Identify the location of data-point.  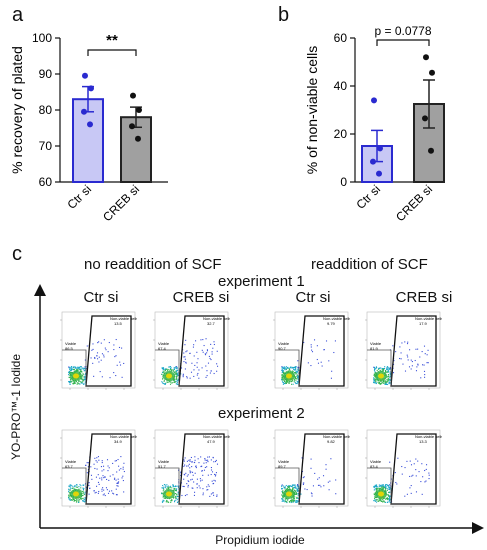
(90, 124).